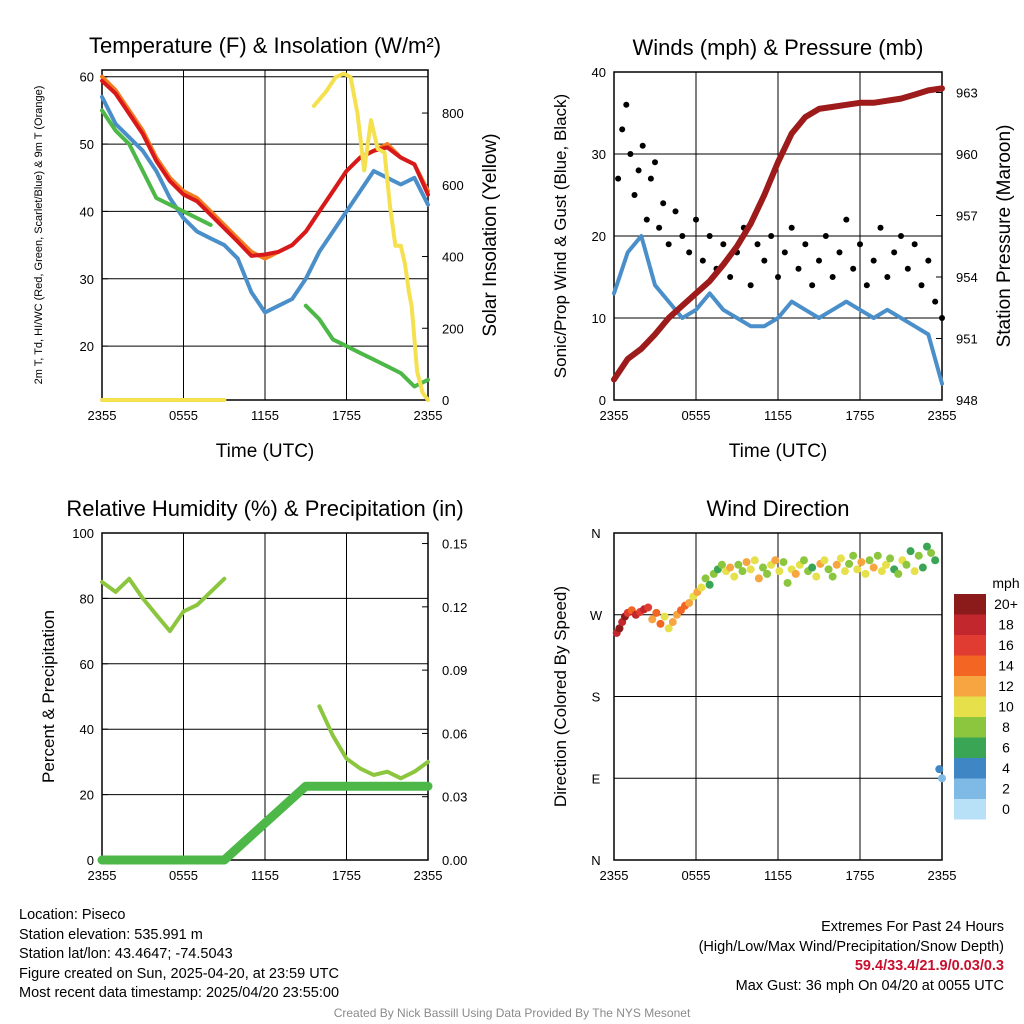 This screenshot has width=1024, height=1024. What do you see at coordinates (453, 185) in the screenshot?
I see `y2-tick-label: 600` at bounding box center [453, 185].